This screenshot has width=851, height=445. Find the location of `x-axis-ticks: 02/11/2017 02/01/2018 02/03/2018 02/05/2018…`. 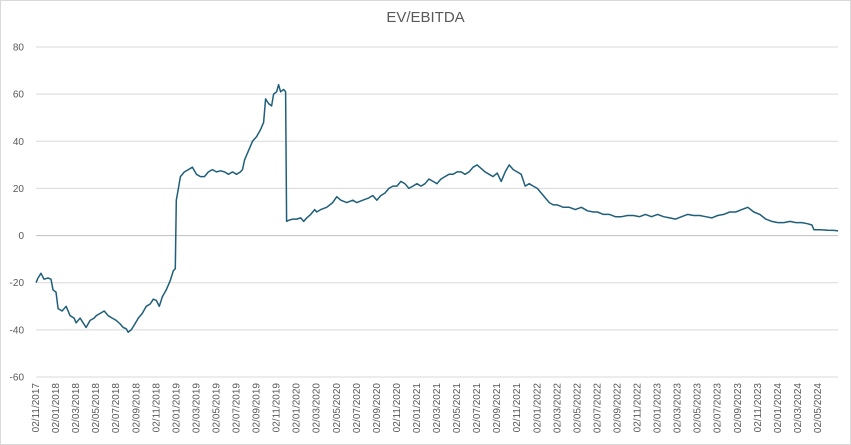

x-axis-ticks: 02/11/2017 02/01/2018 02/03/2018 02/05/2018… is located at coordinates (427, 408).